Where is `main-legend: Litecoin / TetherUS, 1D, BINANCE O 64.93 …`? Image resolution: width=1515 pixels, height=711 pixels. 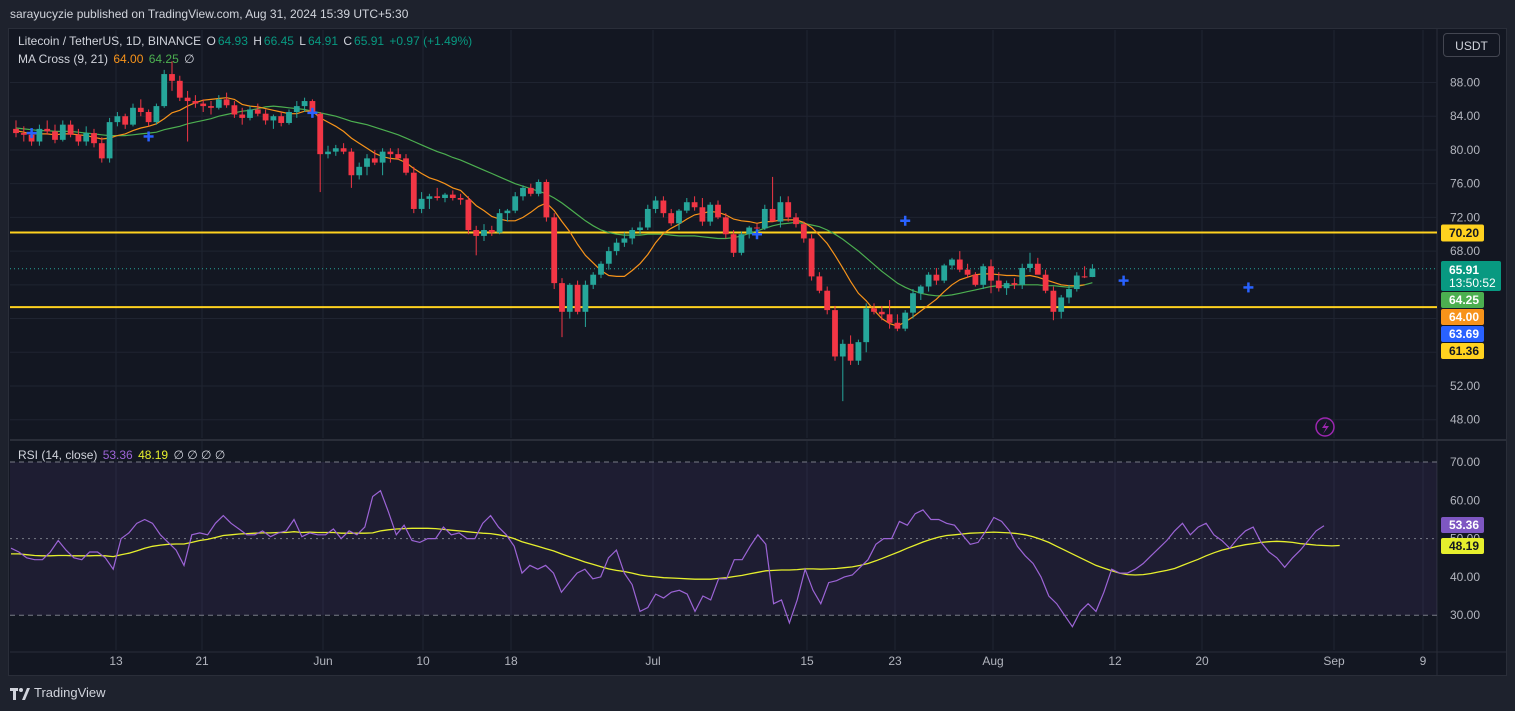 main-legend: Litecoin / TetherUS, 1D, BINANCE O 64.93 … is located at coordinates (246, 41).